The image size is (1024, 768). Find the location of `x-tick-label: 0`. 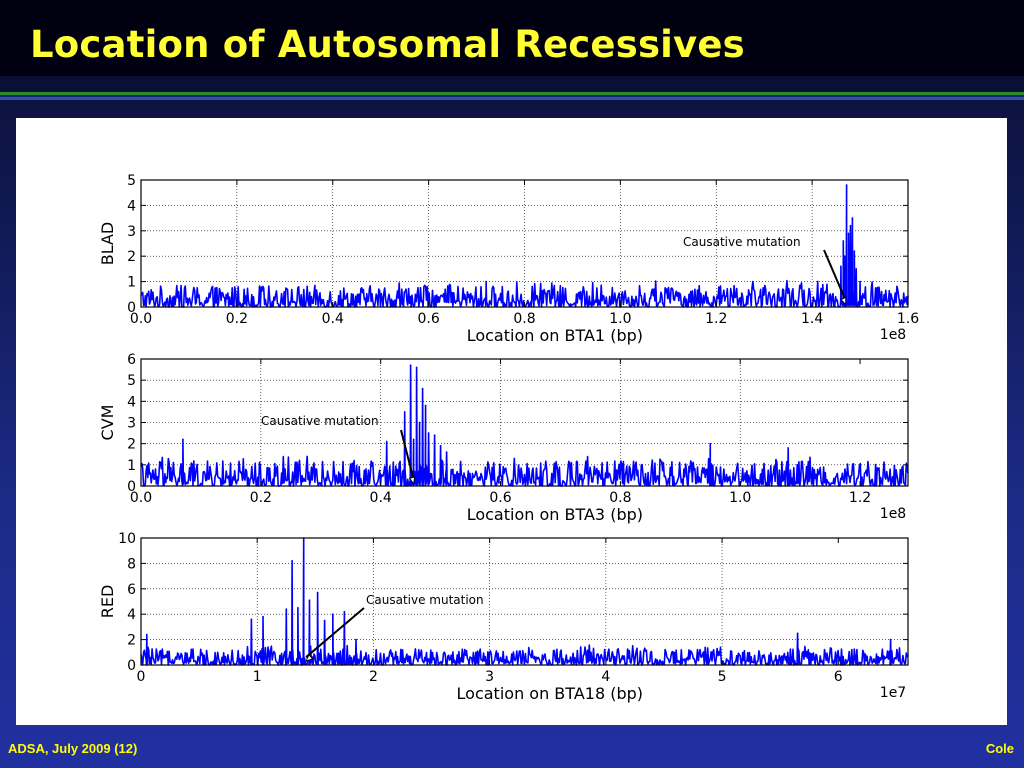

x-tick-label: 0 is located at coordinates (141, 677).